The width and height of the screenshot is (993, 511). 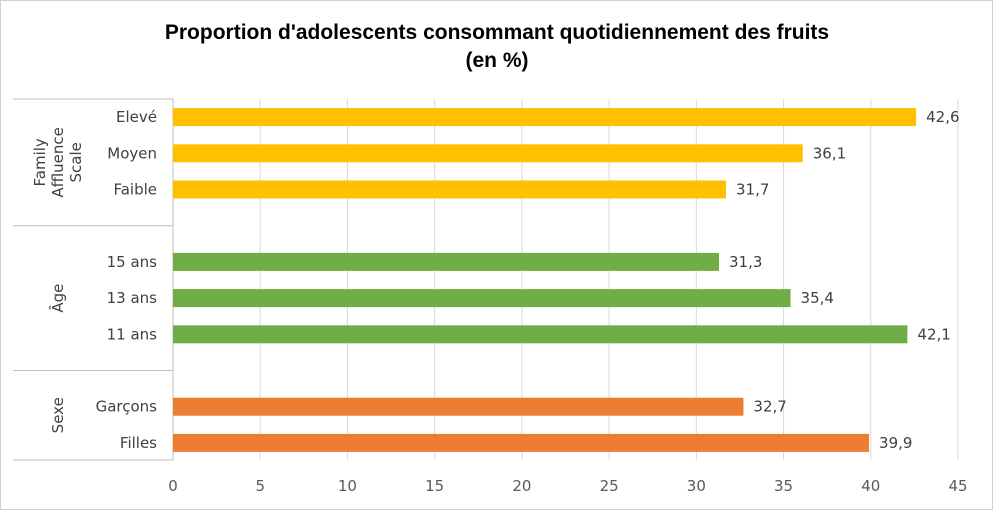 I want to click on category-label: Faible, so click(x=135, y=190).